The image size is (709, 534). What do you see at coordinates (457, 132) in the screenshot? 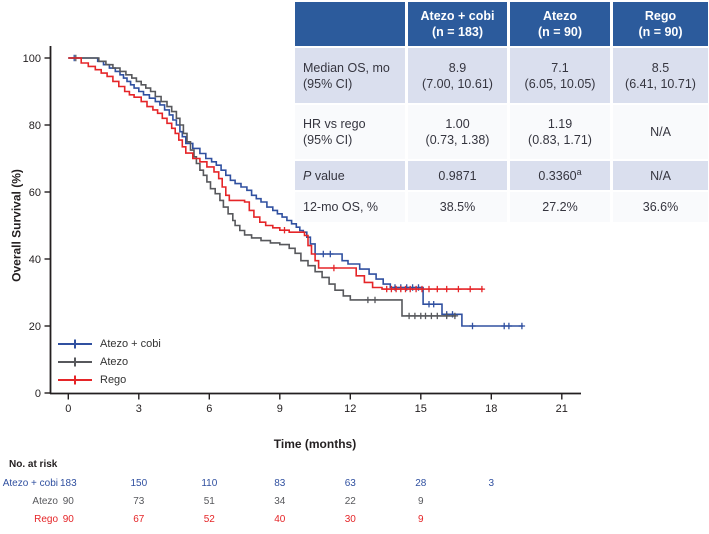
I see `stats-cell: 1.00 (0.73, 1.38)` at bounding box center [457, 132].